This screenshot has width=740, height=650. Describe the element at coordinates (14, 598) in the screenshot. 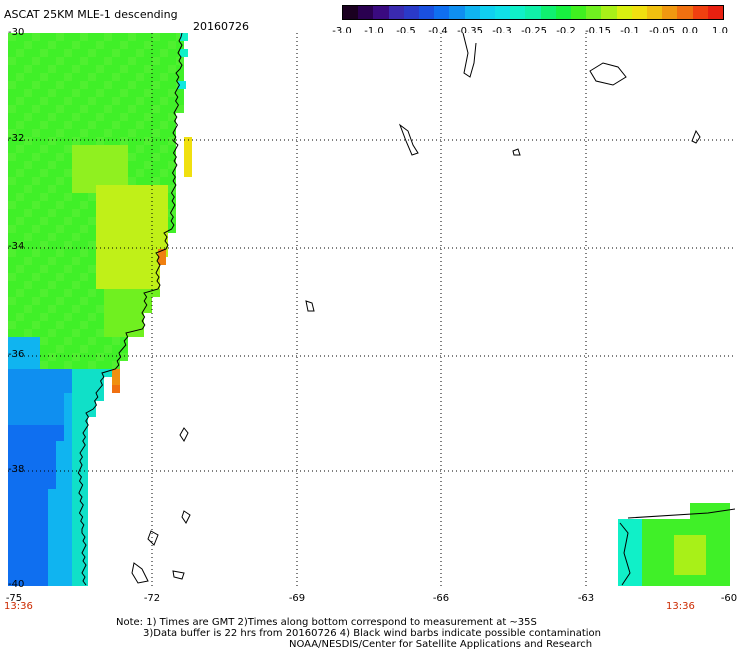

I see `lon-label-75: -75` at that location.